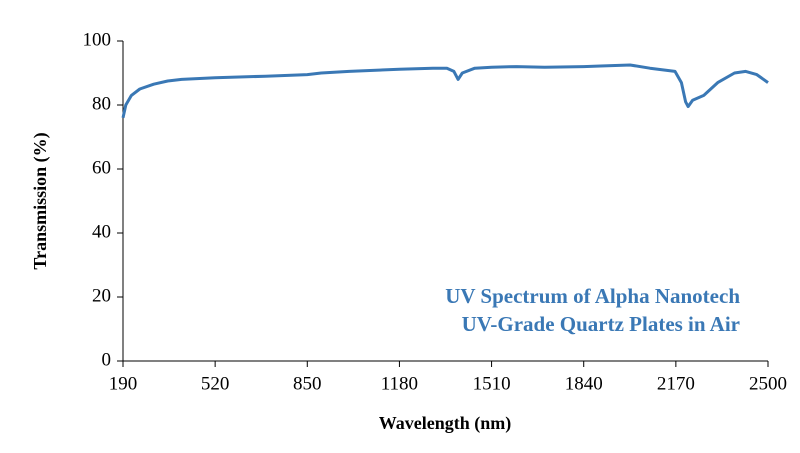 This screenshot has height=453, width=800. I want to click on x-axis-title: Wavelength (nm), so click(445, 423).